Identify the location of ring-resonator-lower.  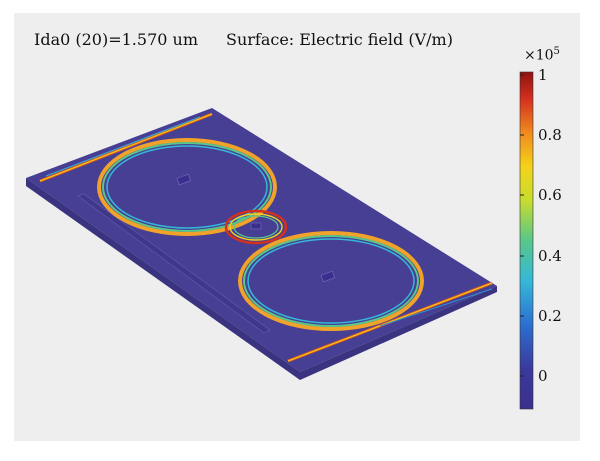
(331, 281).